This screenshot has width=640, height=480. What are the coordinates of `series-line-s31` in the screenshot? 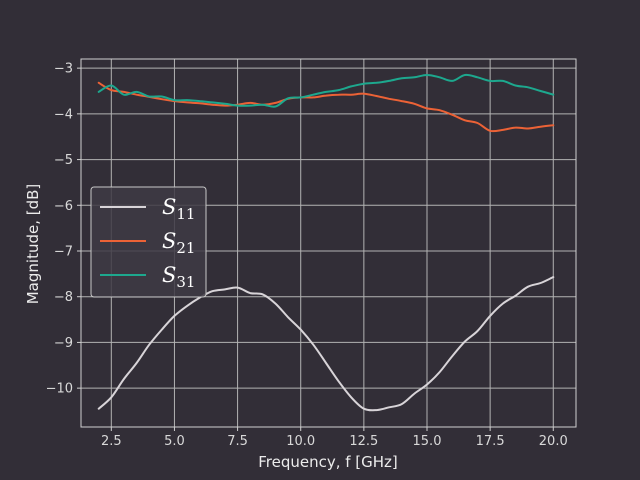 It's located at (326, 90).